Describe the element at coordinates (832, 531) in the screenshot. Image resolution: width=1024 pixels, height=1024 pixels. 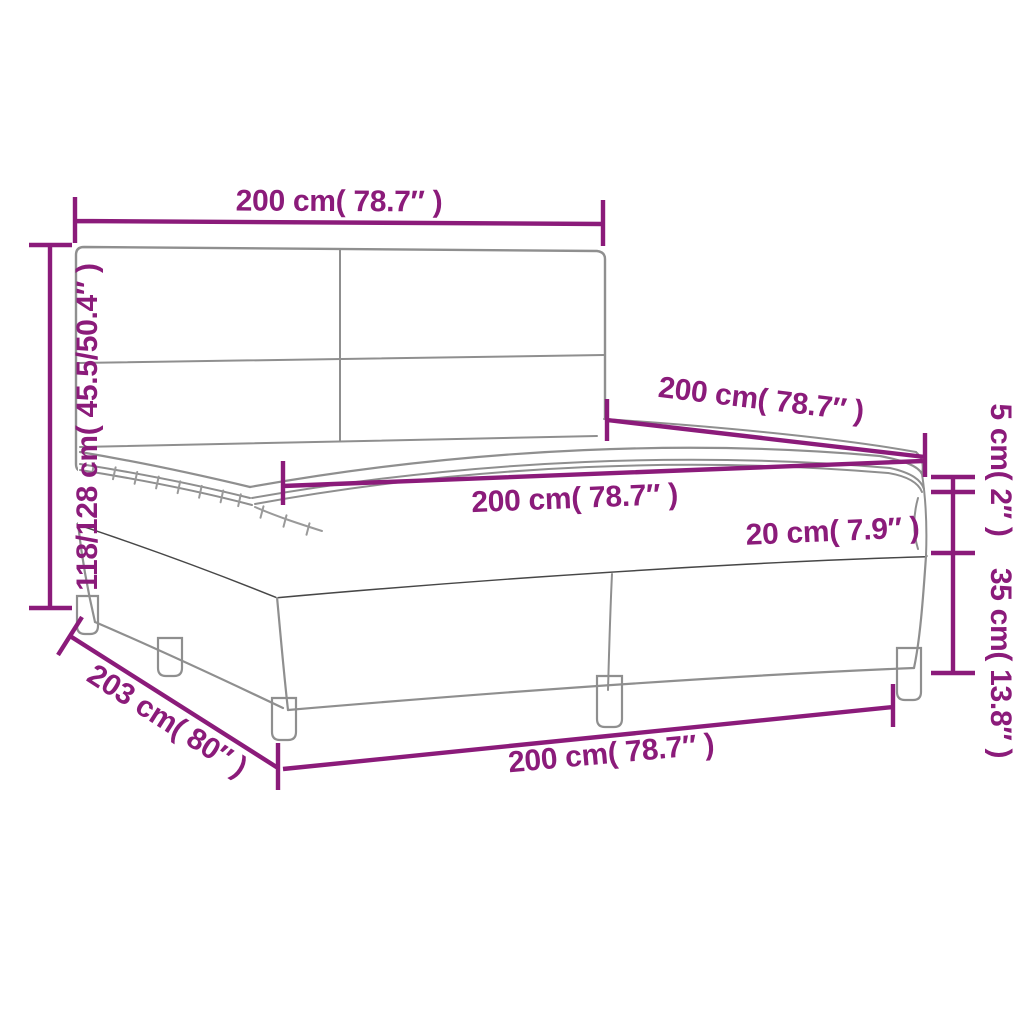
I see `dim-mattress-thickness-label: 20 cm( 7.9″ )` at that location.